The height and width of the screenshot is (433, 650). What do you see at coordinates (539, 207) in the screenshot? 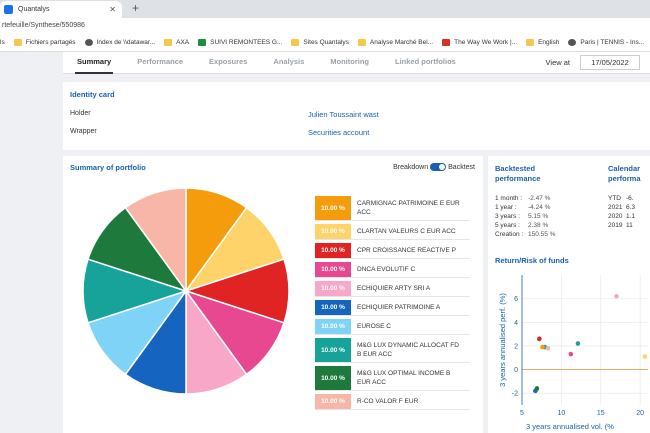
I see `perf-value: -4.24 %` at bounding box center [539, 207].